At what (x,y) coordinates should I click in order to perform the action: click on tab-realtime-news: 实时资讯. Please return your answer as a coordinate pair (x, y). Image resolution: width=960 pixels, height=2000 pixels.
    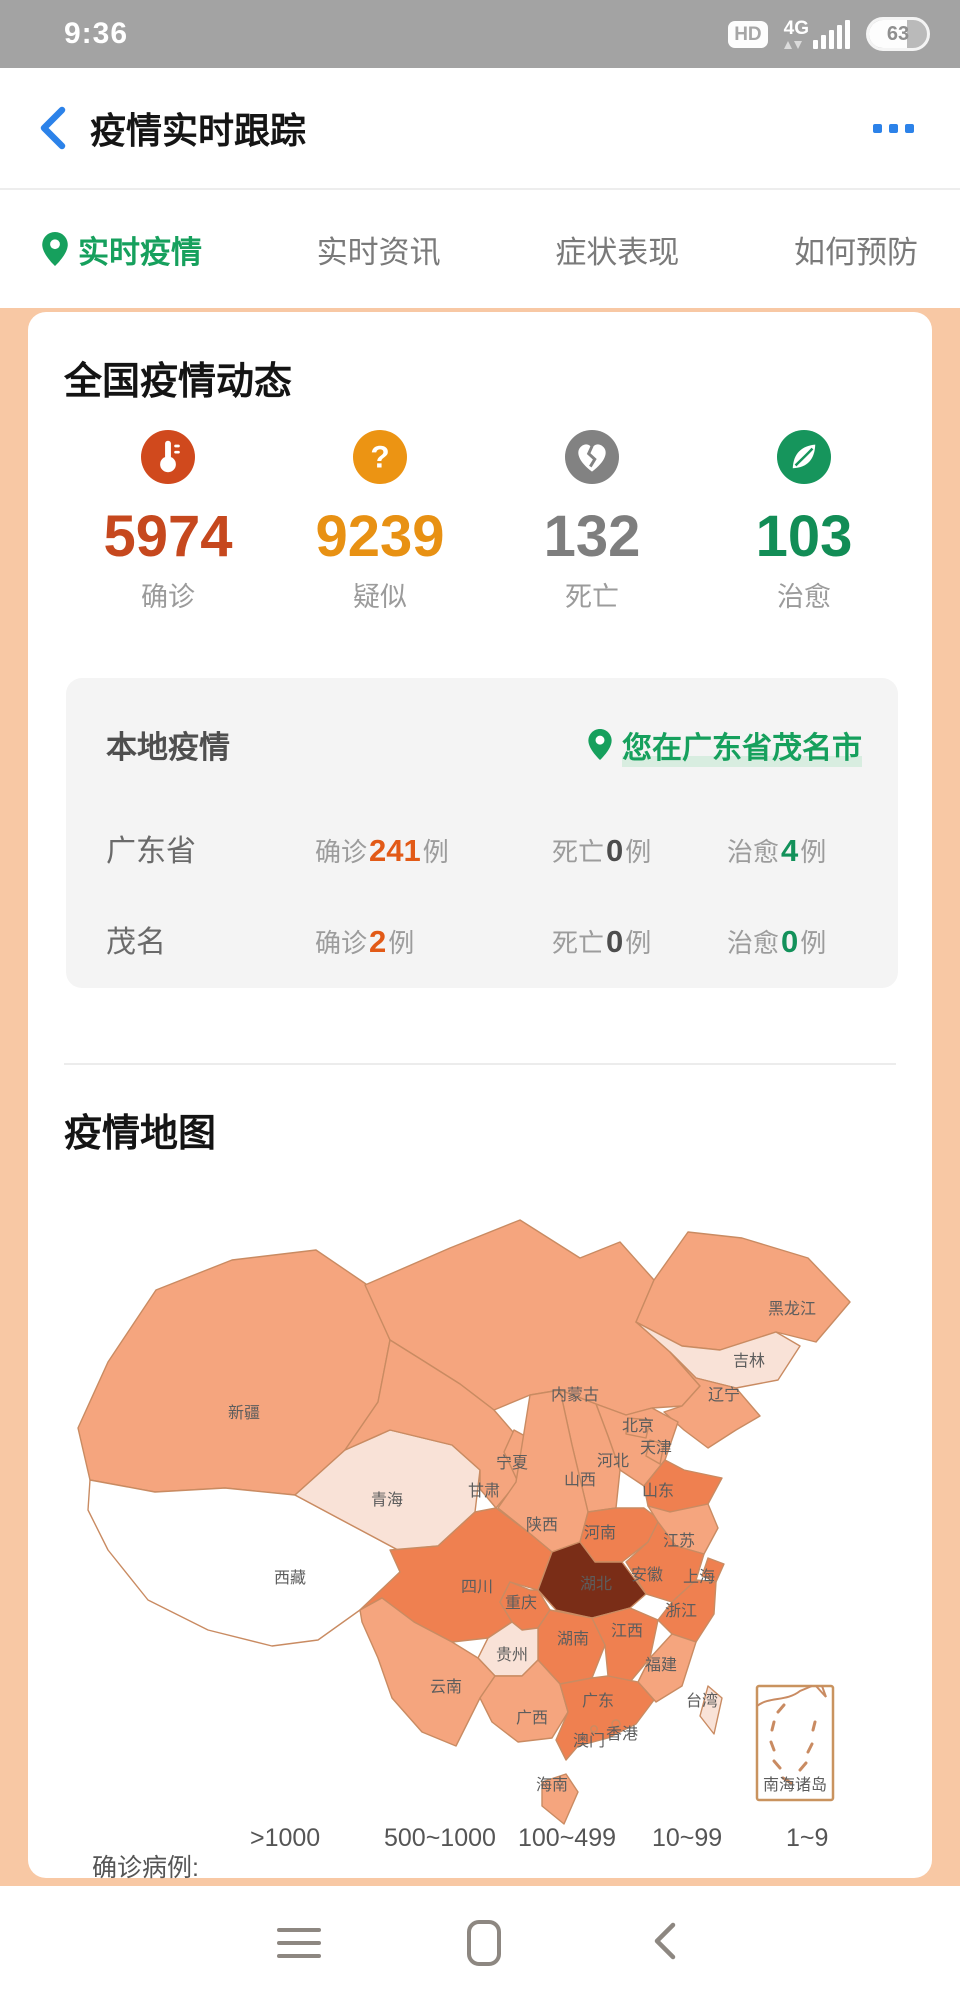
    Looking at the image, I should click on (379, 249).